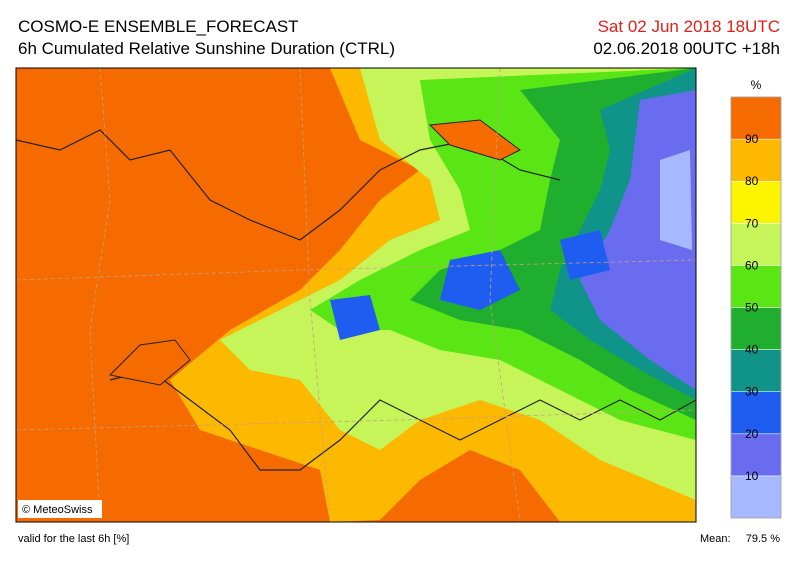 The width and height of the screenshot is (800, 562). Describe the element at coordinates (752, 350) in the screenshot. I see `colorbar-tick-label: 40` at that location.